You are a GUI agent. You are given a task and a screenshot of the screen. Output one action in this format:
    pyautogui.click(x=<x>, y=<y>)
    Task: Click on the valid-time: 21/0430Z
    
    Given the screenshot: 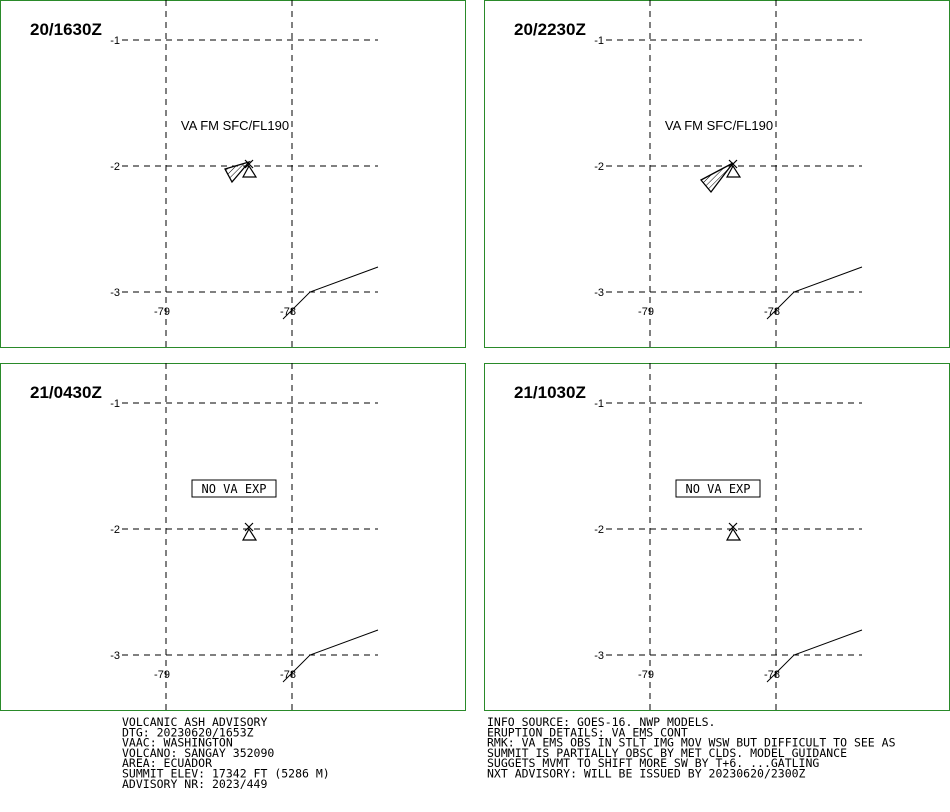 What is the action you would take?
    pyautogui.click(x=66, y=392)
    